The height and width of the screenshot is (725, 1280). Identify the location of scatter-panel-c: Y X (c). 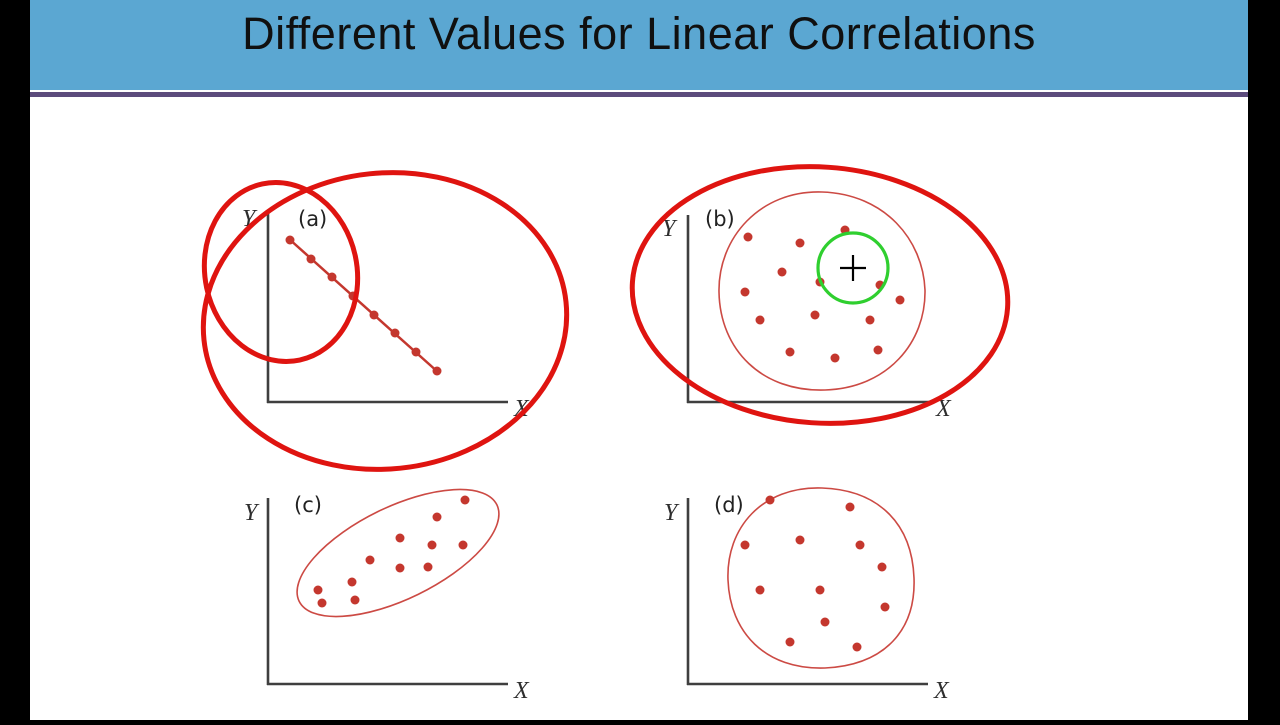
(395, 602).